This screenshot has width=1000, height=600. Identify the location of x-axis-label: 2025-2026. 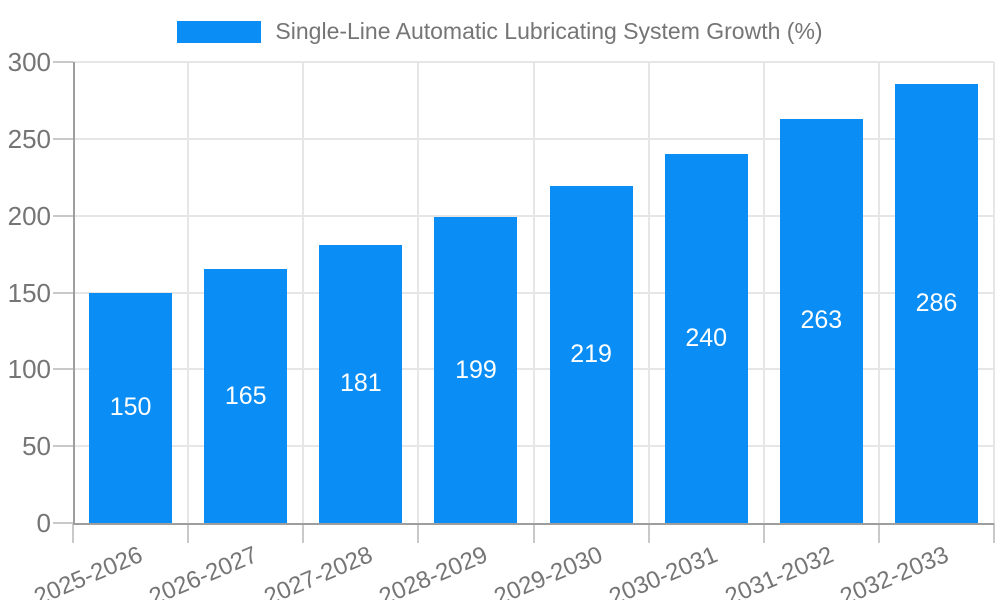
(88, 570).